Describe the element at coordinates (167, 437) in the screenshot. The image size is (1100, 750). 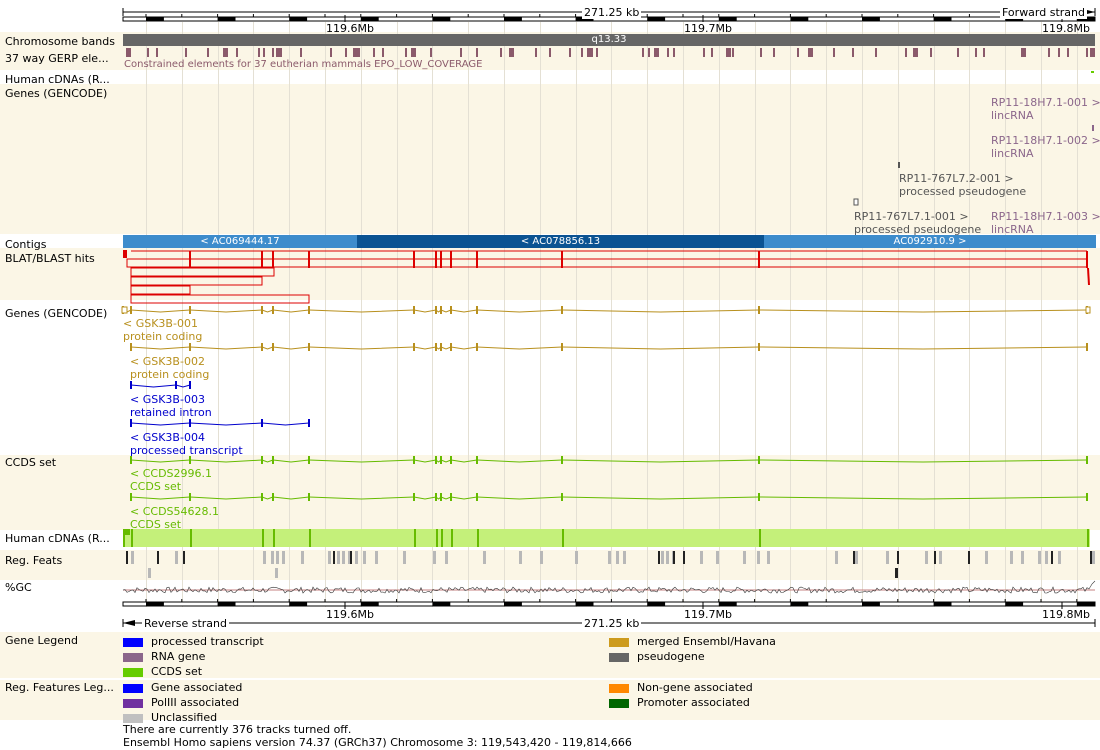
I see `rev-gene-4-name: < GSK3B-004` at that location.